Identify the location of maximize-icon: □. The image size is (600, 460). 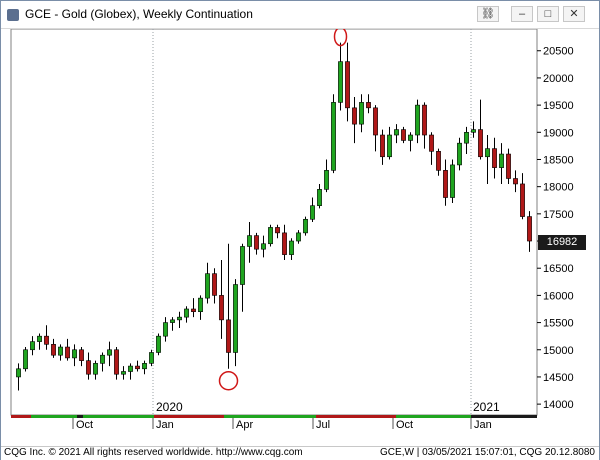
(548, 14).